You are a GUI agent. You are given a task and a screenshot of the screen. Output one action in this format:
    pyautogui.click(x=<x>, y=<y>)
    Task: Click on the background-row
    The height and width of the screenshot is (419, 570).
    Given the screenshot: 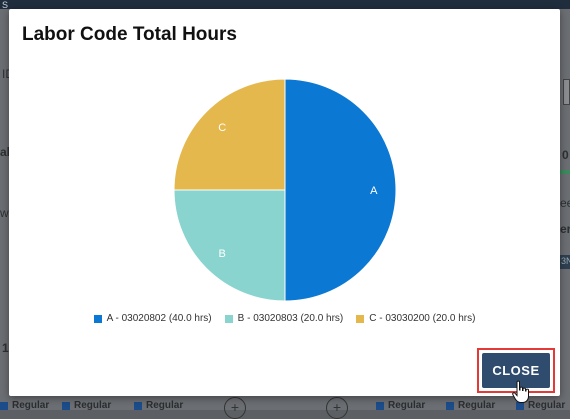 What is the action you would take?
    pyautogui.click(x=285, y=404)
    